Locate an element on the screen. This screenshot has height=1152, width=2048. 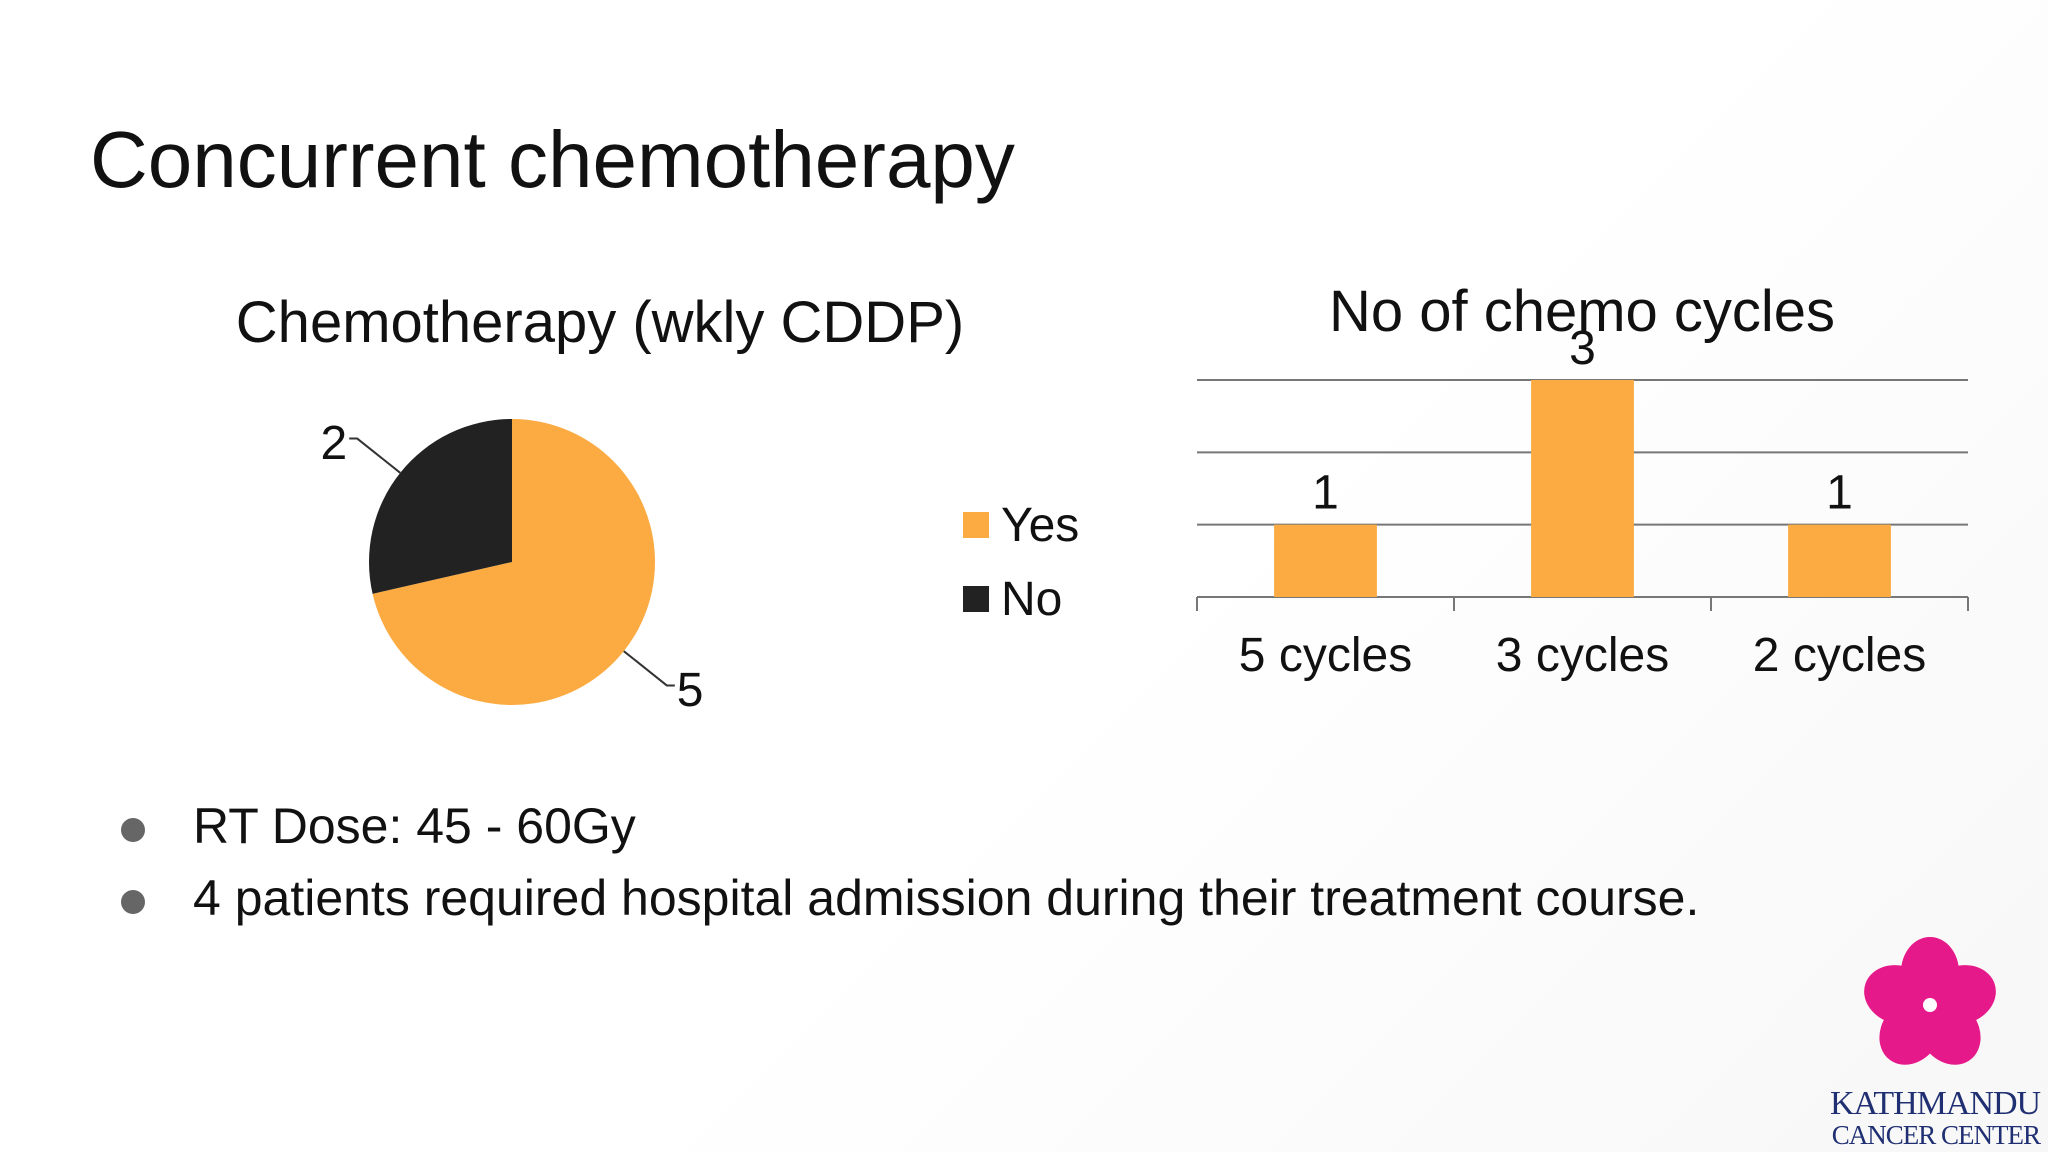
x-tick-label: 5 cycles is located at coordinates (1325, 655).